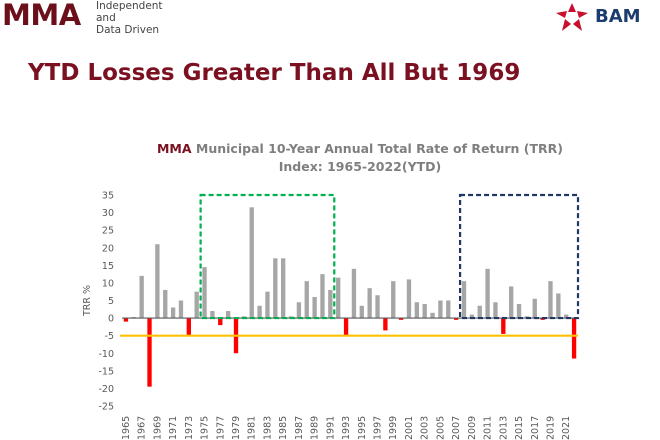 The width and height of the screenshot is (660, 440). Describe the element at coordinates (401, 319) in the screenshot. I see `bar-2000` at that location.